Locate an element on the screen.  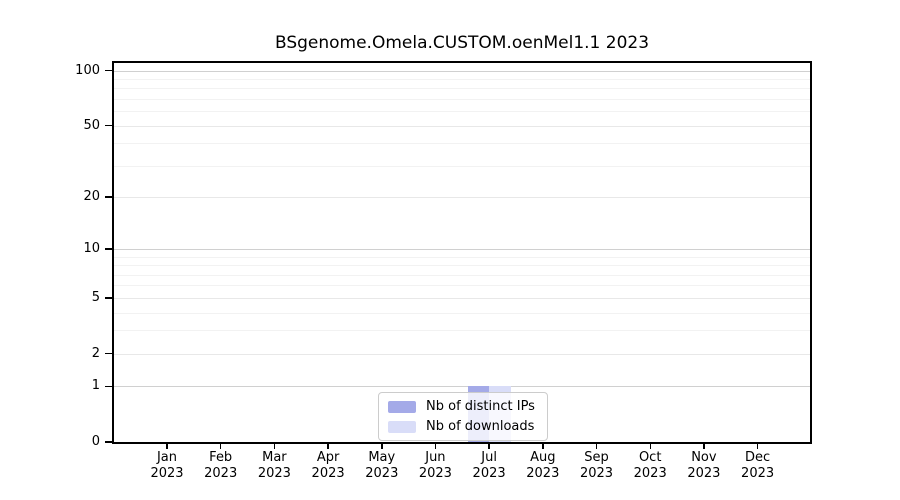
y-axis-tick-label: 5 is located at coordinates (95, 297).